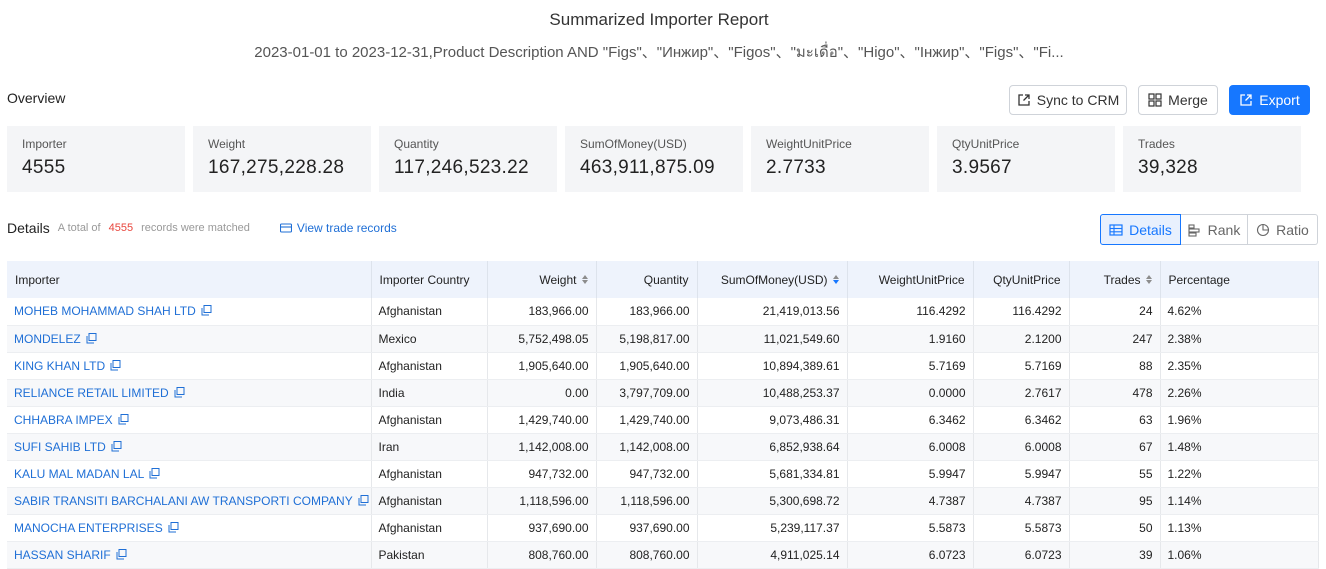  I want to click on cell-sum-of-money: 10,488,253.37, so click(772, 393).